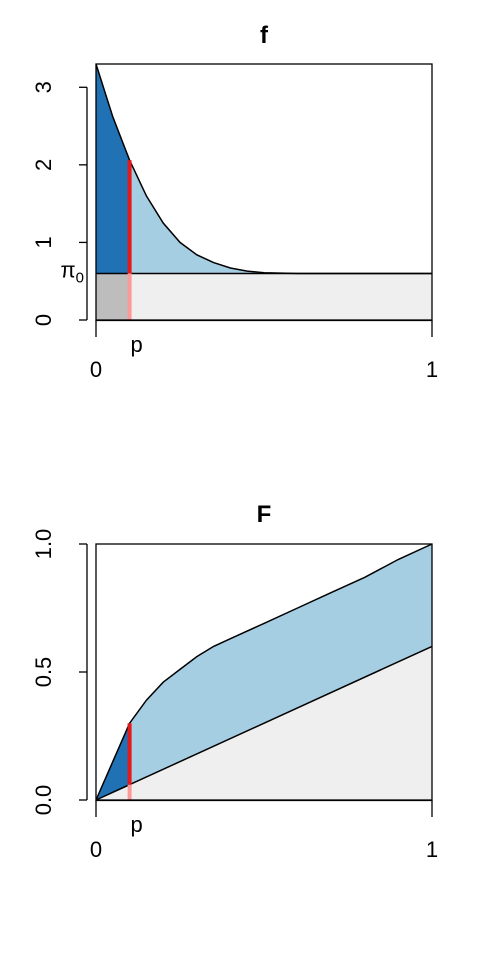 This screenshot has width=480, height=960. I want to click on y-tick-label: 0.0, so click(43, 800).